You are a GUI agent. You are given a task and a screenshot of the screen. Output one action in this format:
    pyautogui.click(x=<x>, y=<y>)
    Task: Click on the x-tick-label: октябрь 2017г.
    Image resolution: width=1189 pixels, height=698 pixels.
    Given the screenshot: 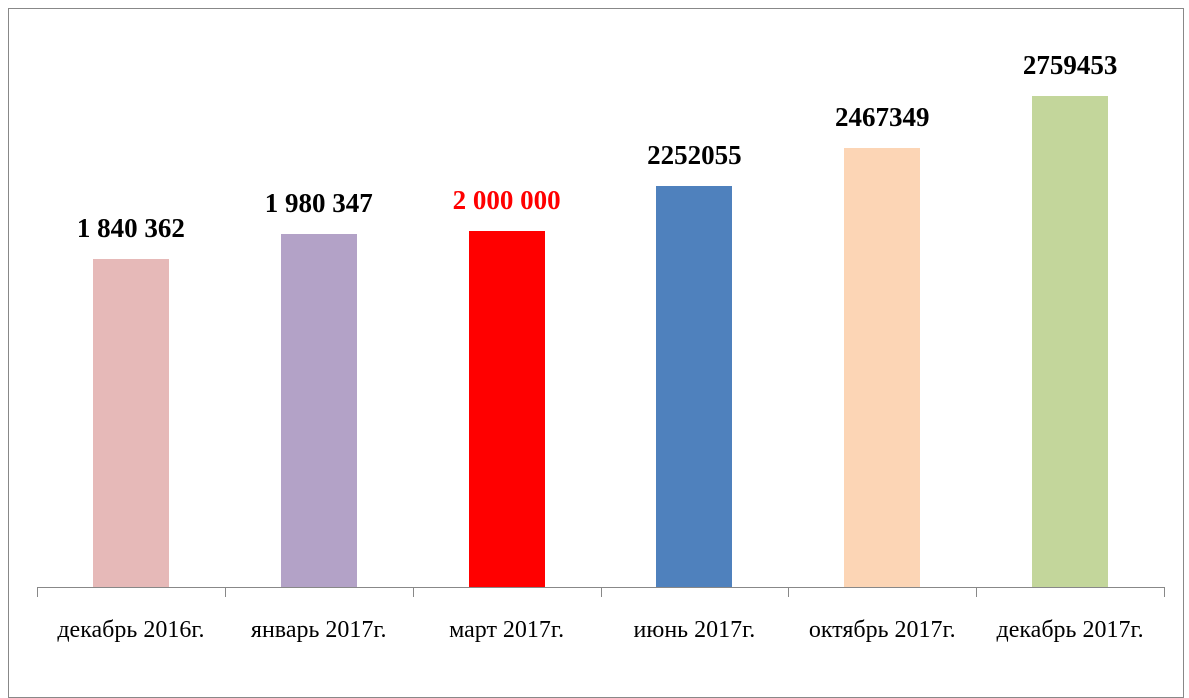 What is the action you would take?
    pyautogui.click(x=882, y=630)
    